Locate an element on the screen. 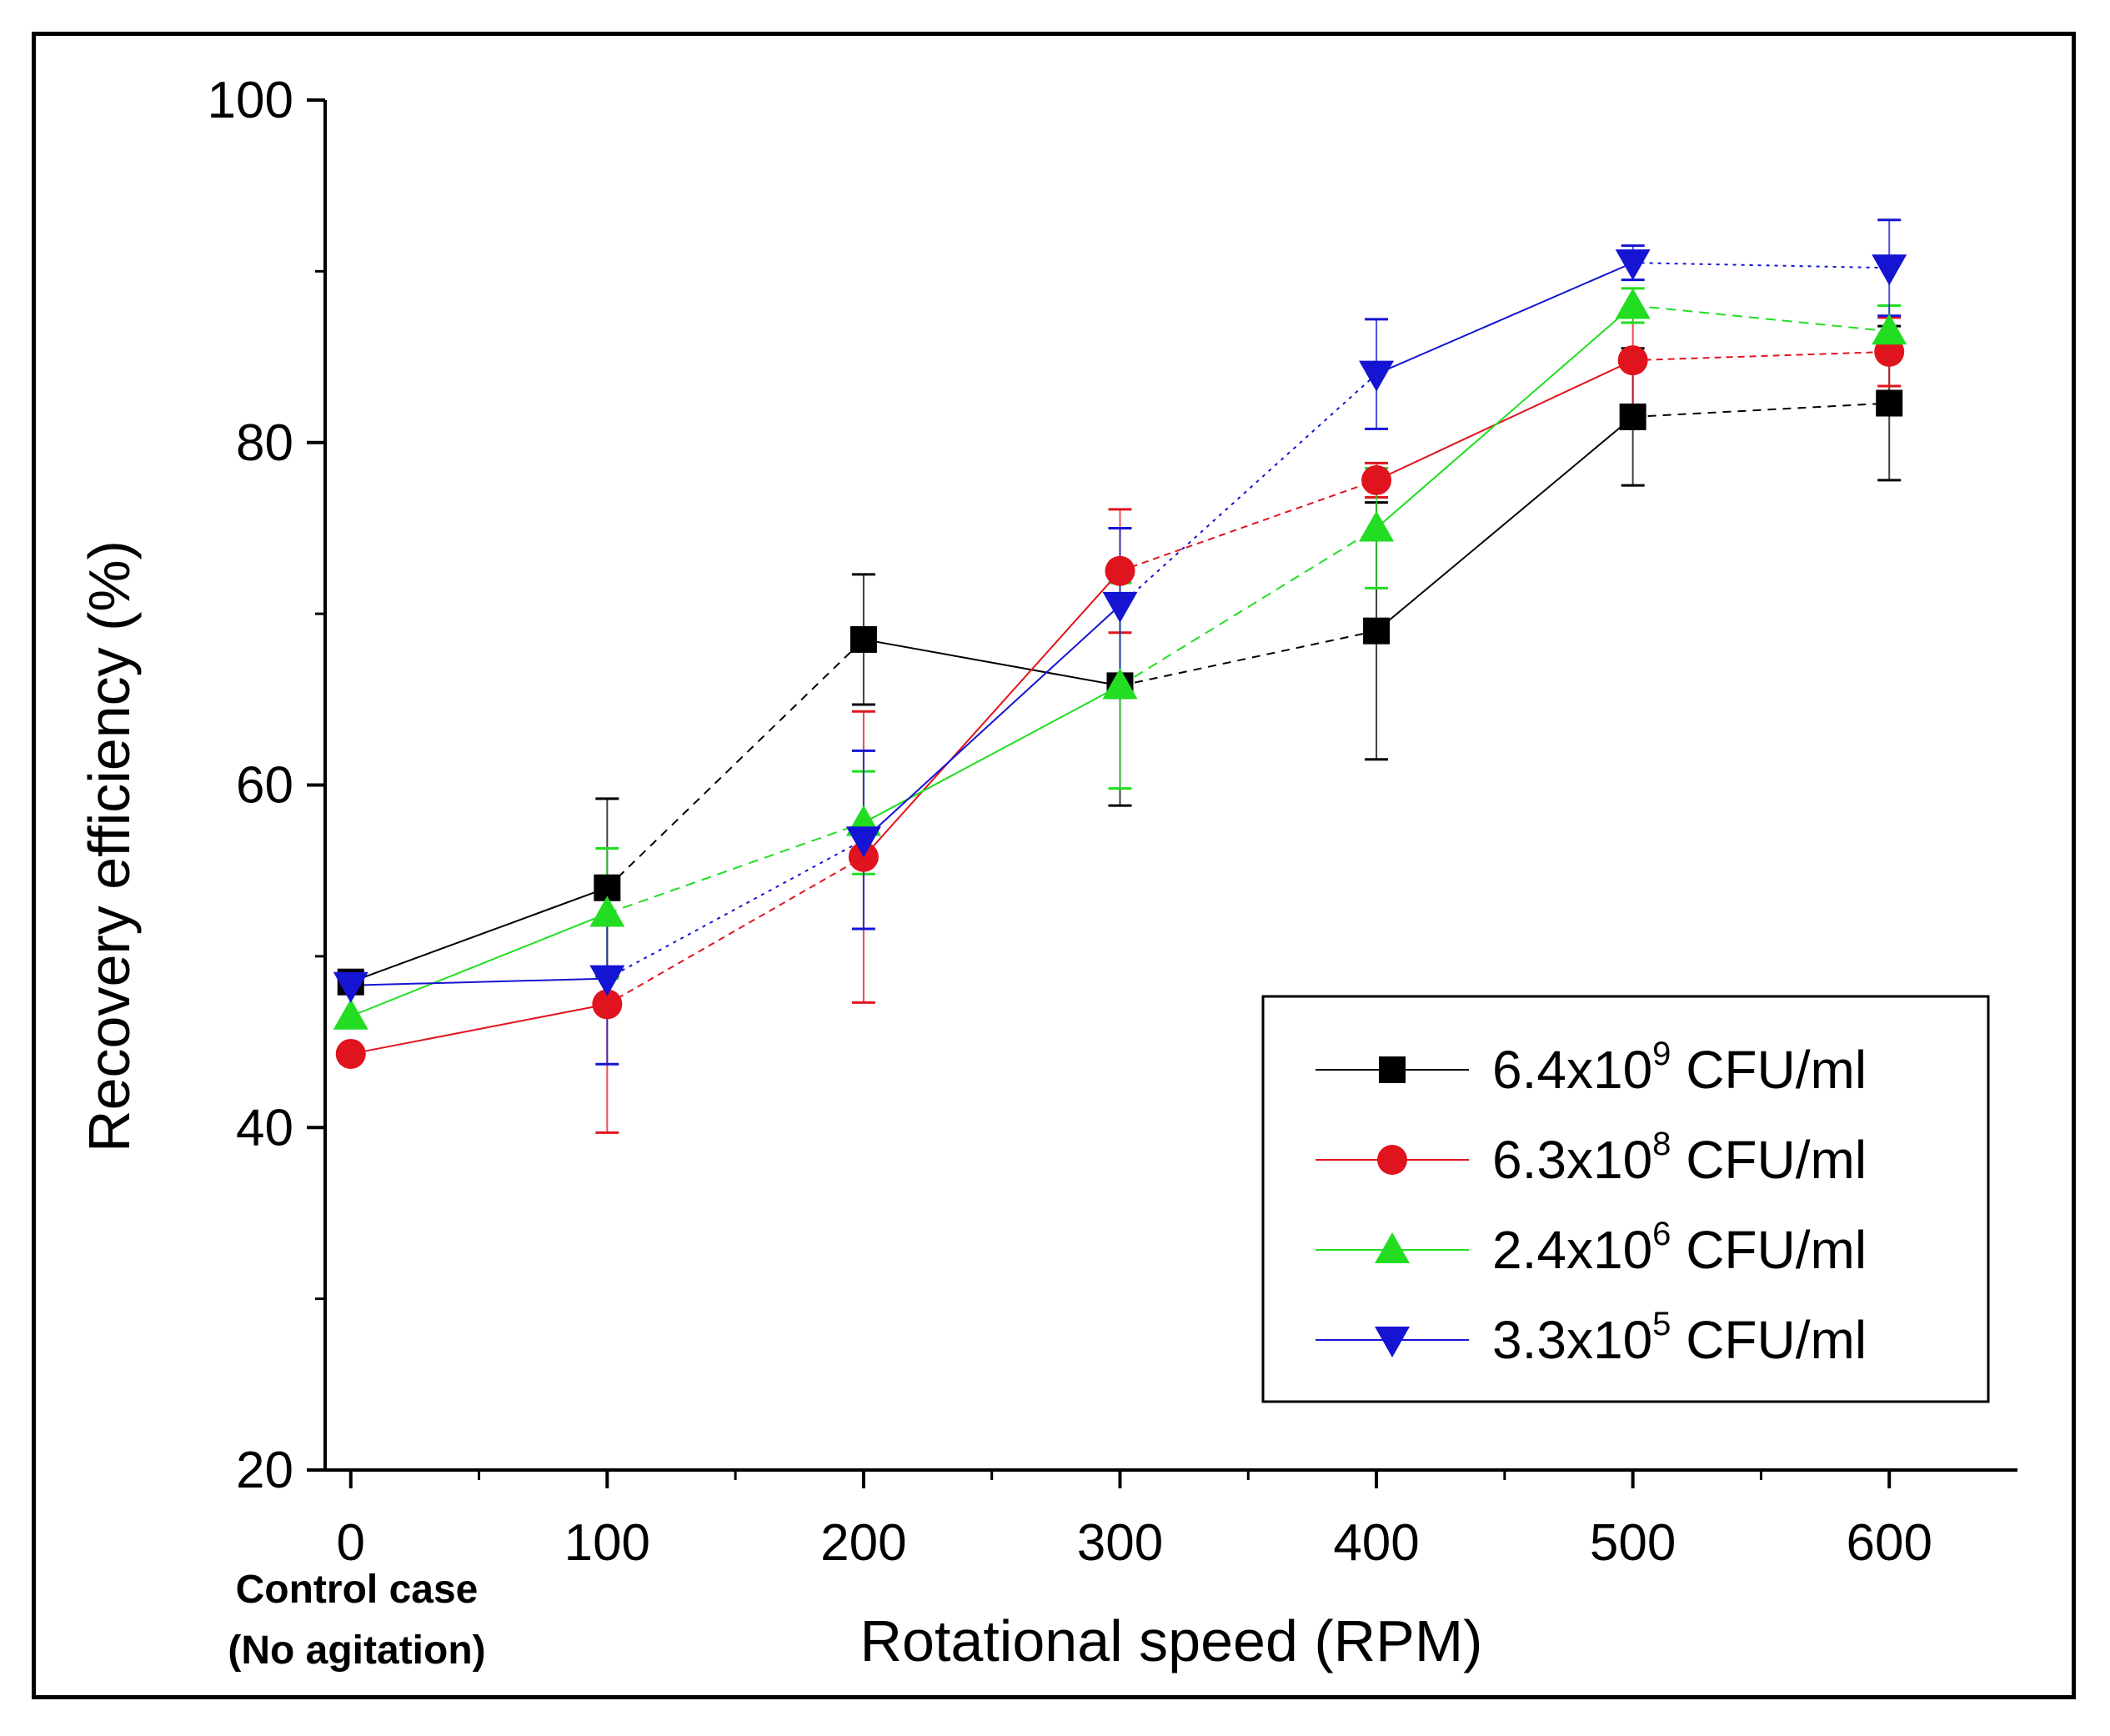  legend-label-exponent: 8 is located at coordinates (1661, 1144).